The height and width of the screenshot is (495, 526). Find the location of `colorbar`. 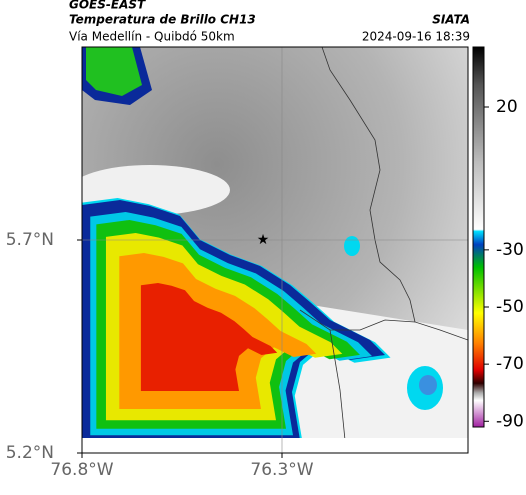

colorbar is located at coordinates (478, 237).